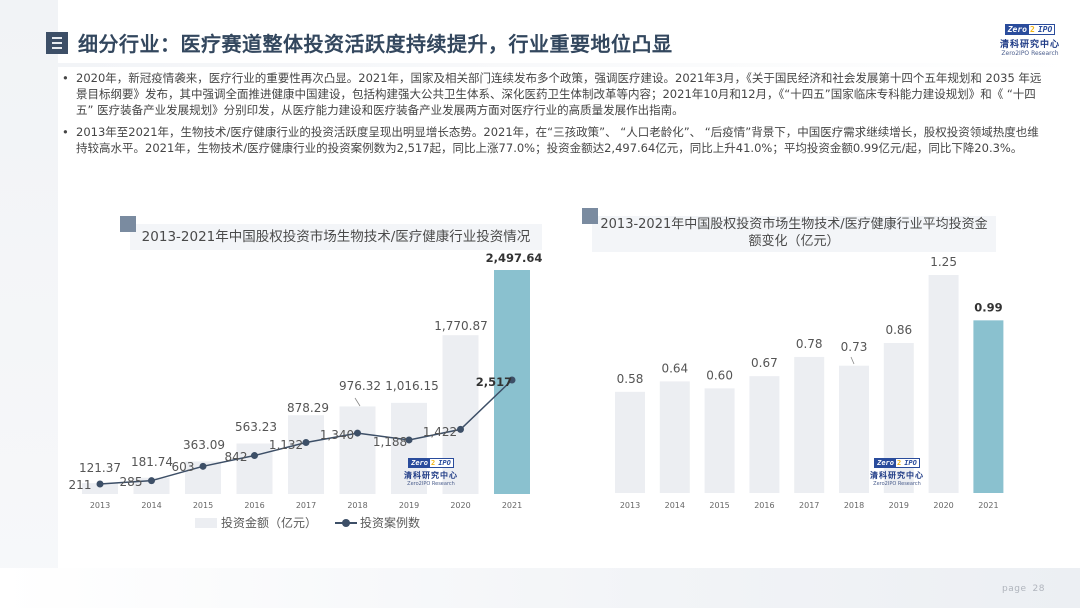 The image size is (1080, 608). Describe the element at coordinates (514, 258) in the screenshot. I see `chart1-bar-value-label: 2,497.64` at that location.